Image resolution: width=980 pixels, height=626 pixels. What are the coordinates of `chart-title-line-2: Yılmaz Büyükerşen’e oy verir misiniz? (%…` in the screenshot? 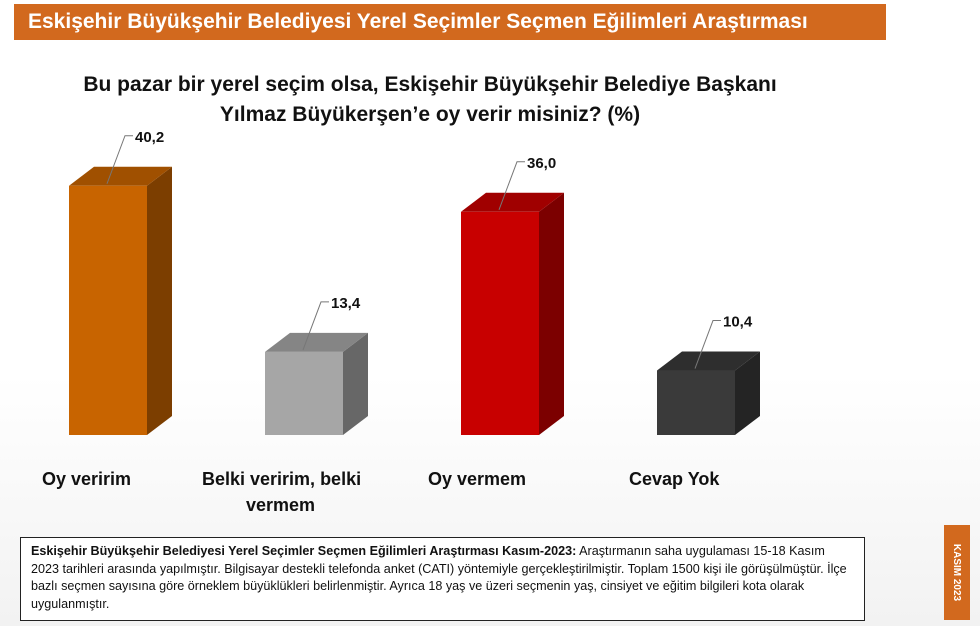 It's located at (430, 114).